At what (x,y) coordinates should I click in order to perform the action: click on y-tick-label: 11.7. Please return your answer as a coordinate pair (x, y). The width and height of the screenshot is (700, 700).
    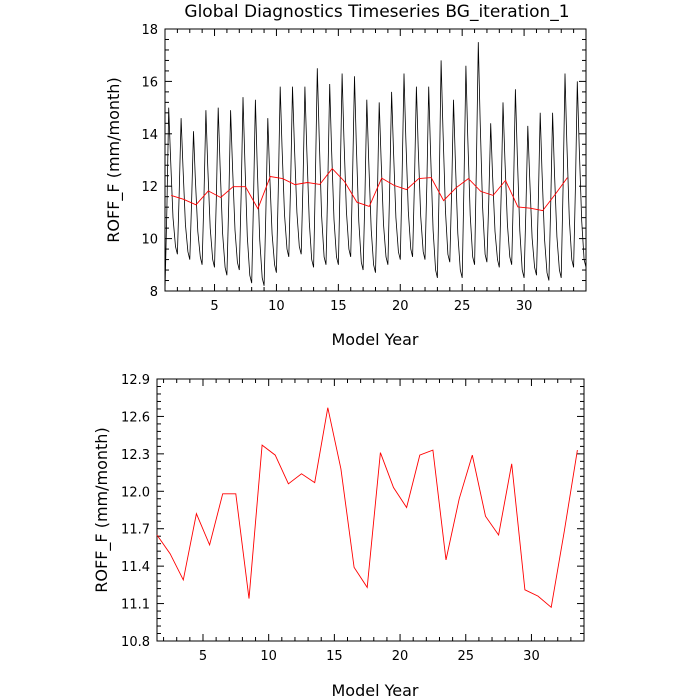
    Looking at the image, I should click on (135, 530).